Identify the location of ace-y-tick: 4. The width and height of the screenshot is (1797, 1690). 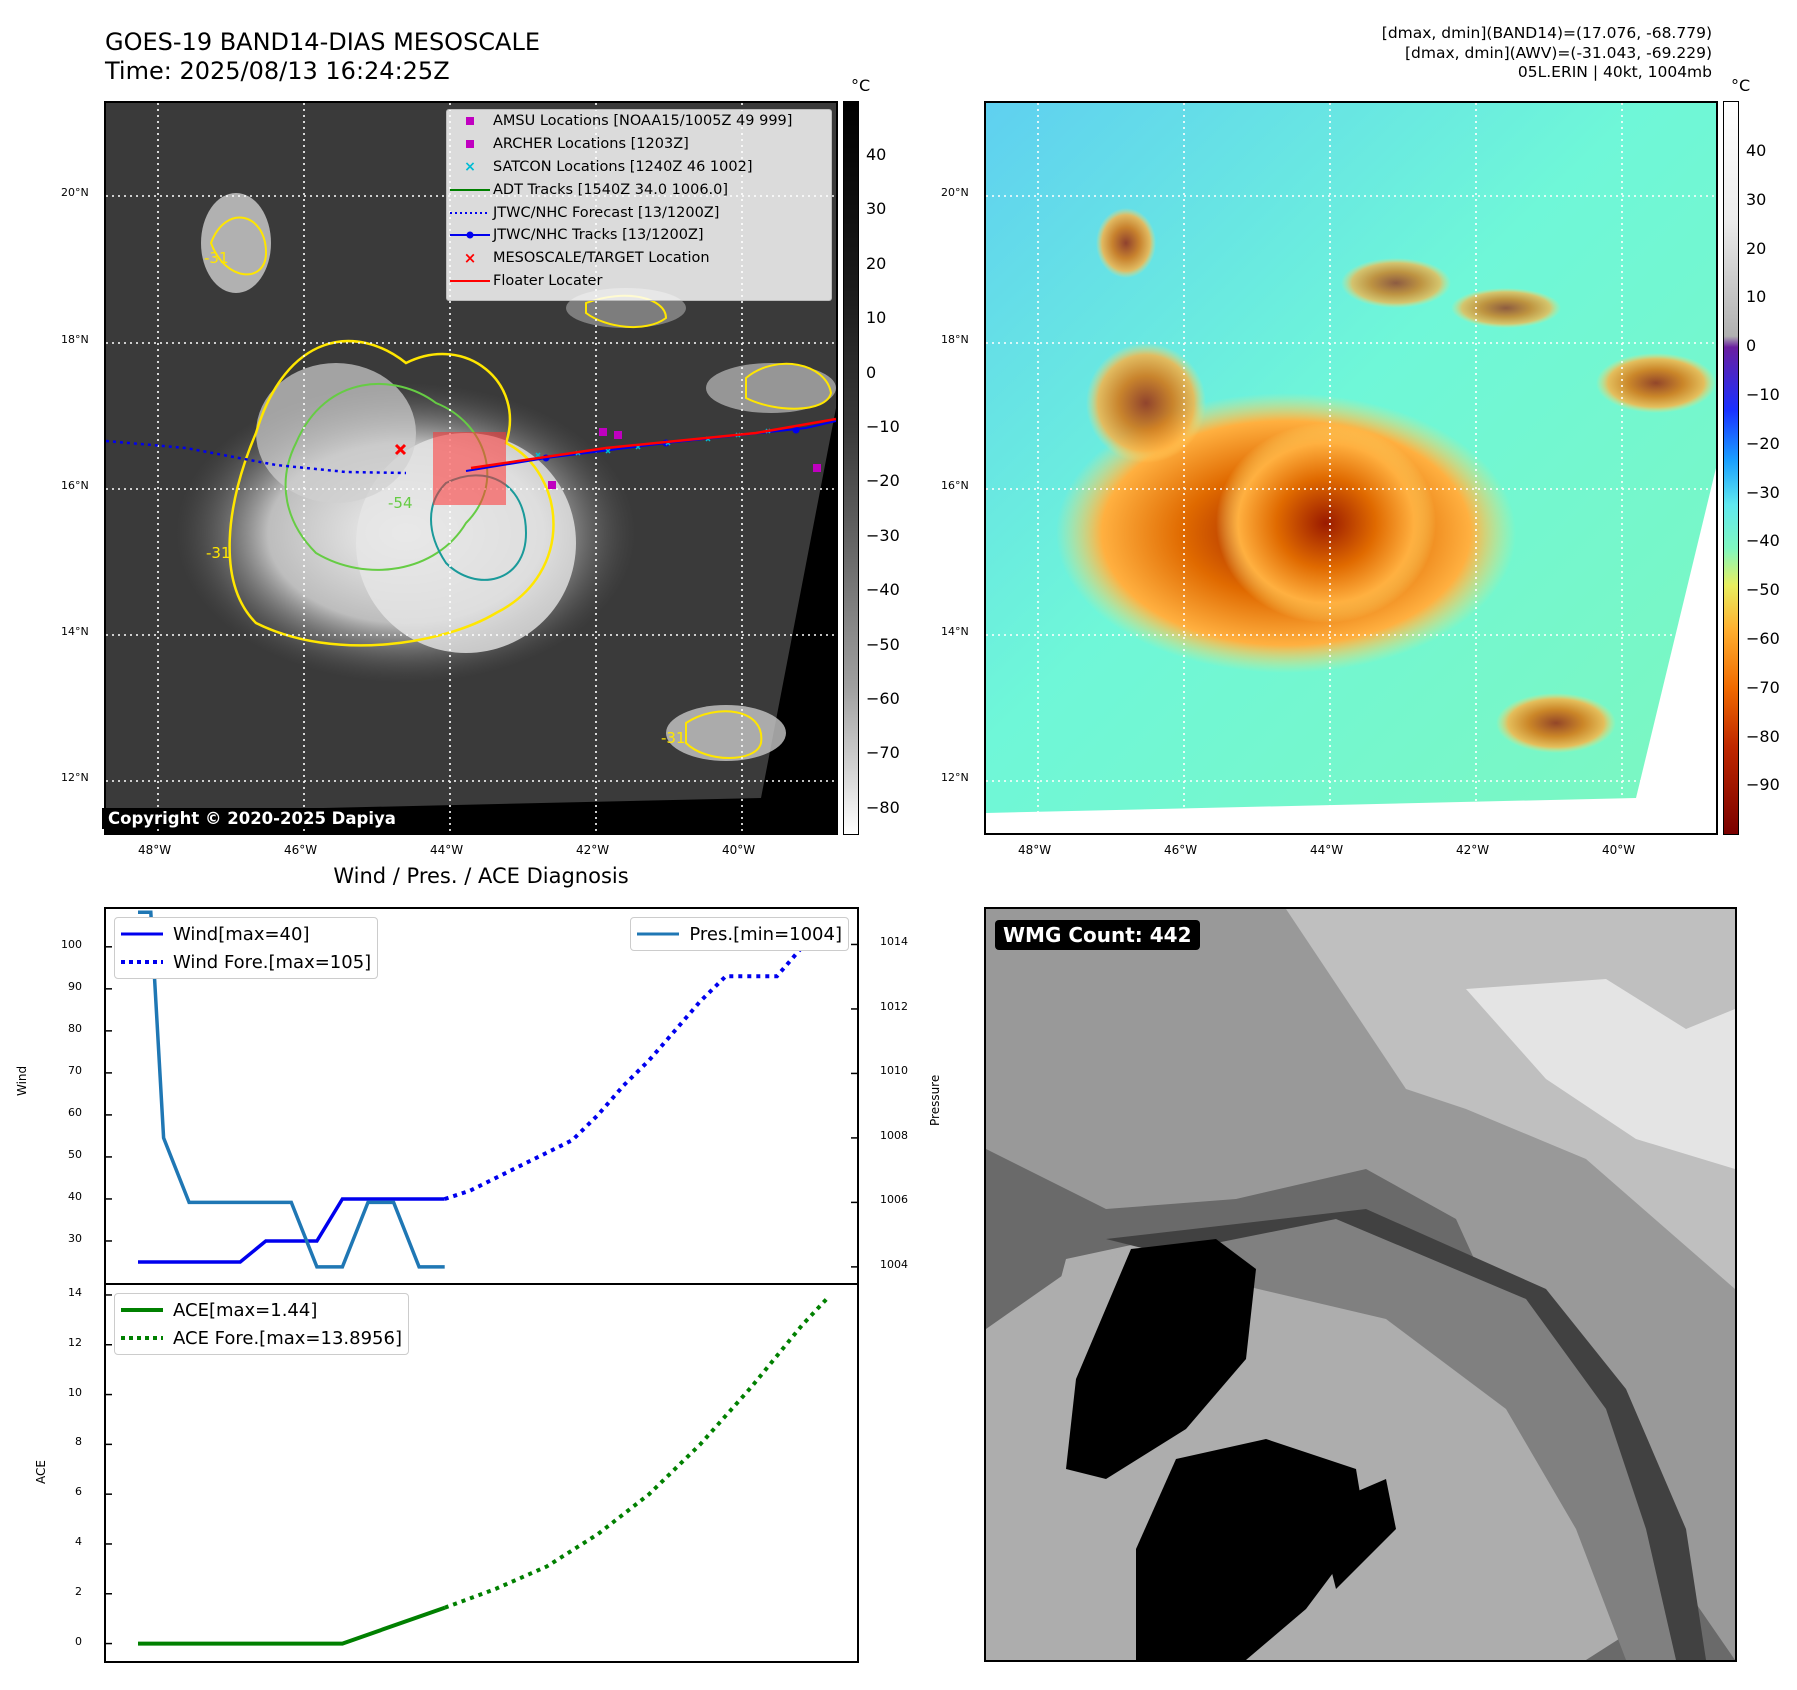
(78, 1541).